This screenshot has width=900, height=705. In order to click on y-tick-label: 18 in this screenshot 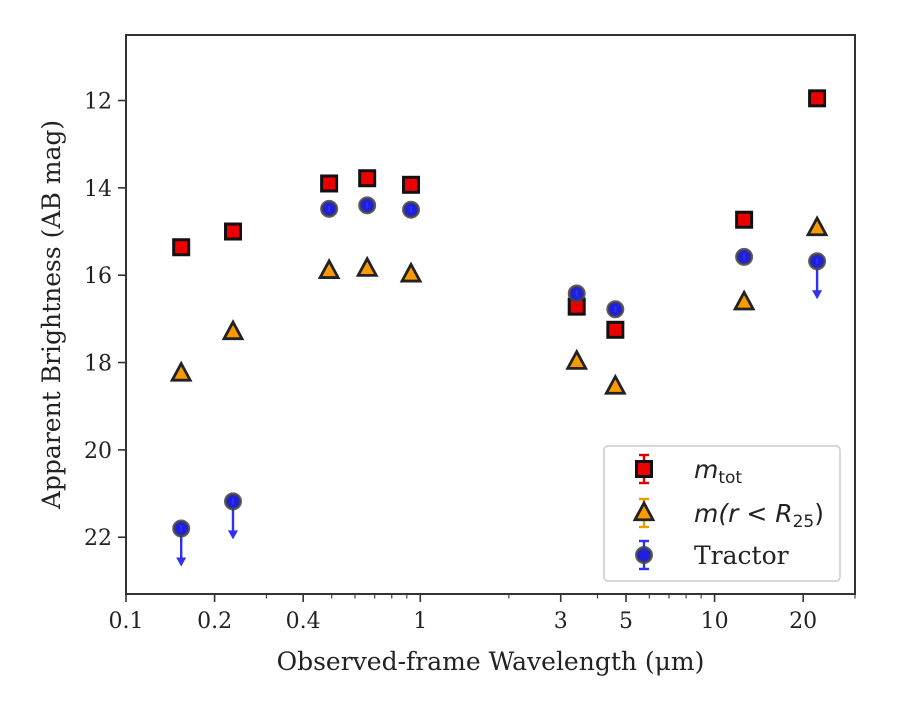, I will do `click(98, 364)`.